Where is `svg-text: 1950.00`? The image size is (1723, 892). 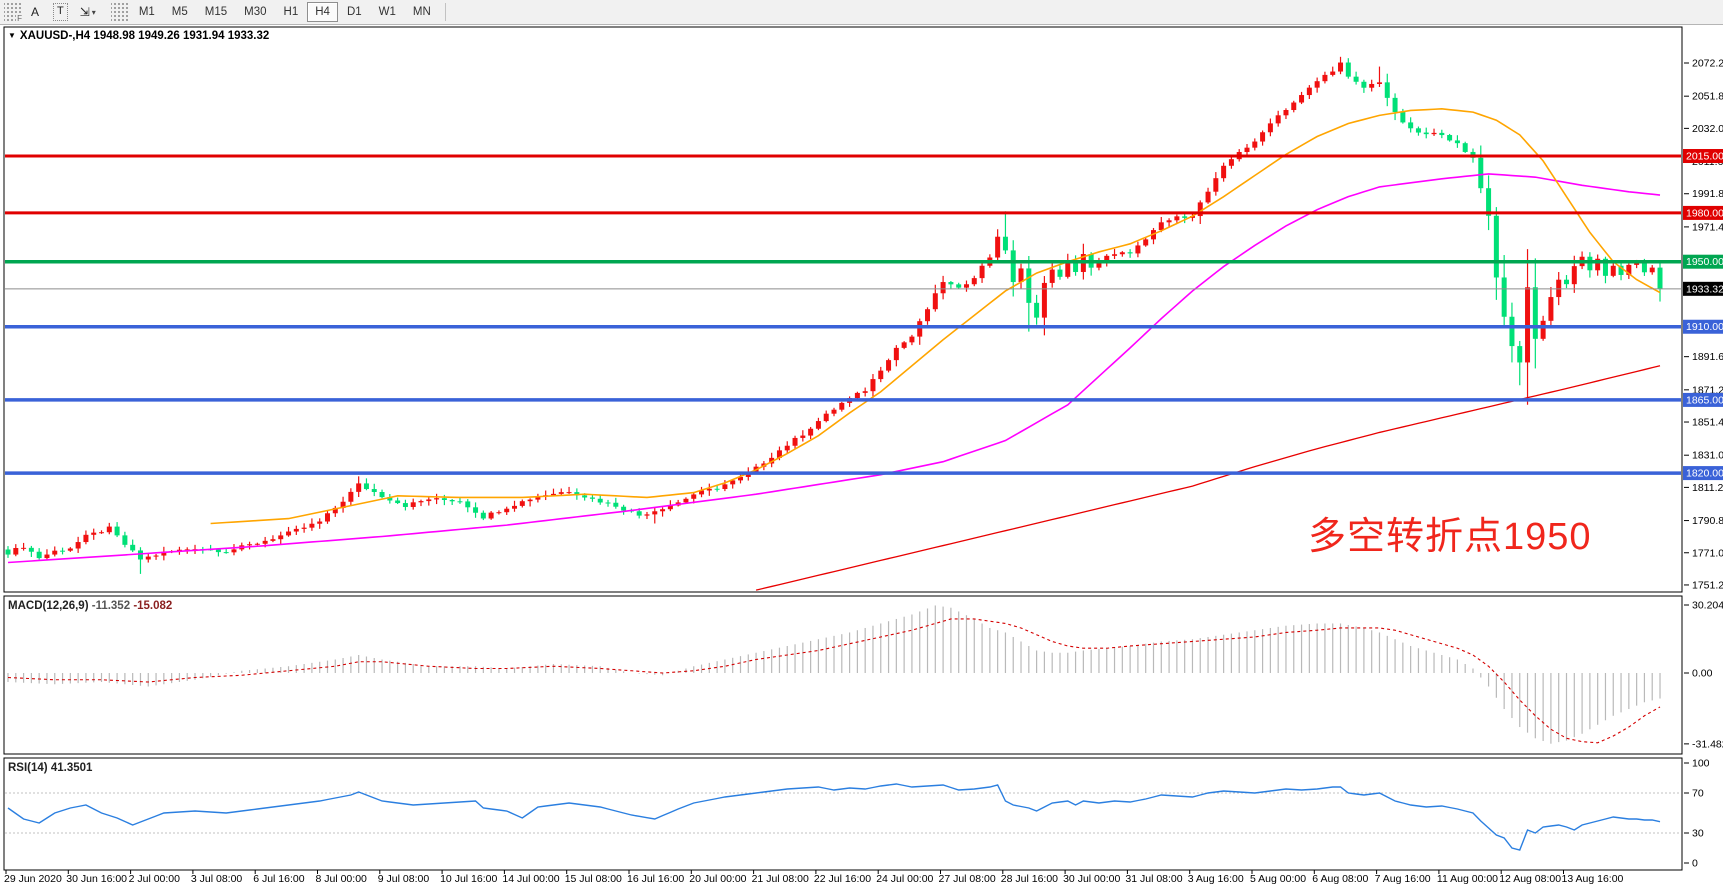 svg-text: 1950.00 is located at coordinates (1704, 262).